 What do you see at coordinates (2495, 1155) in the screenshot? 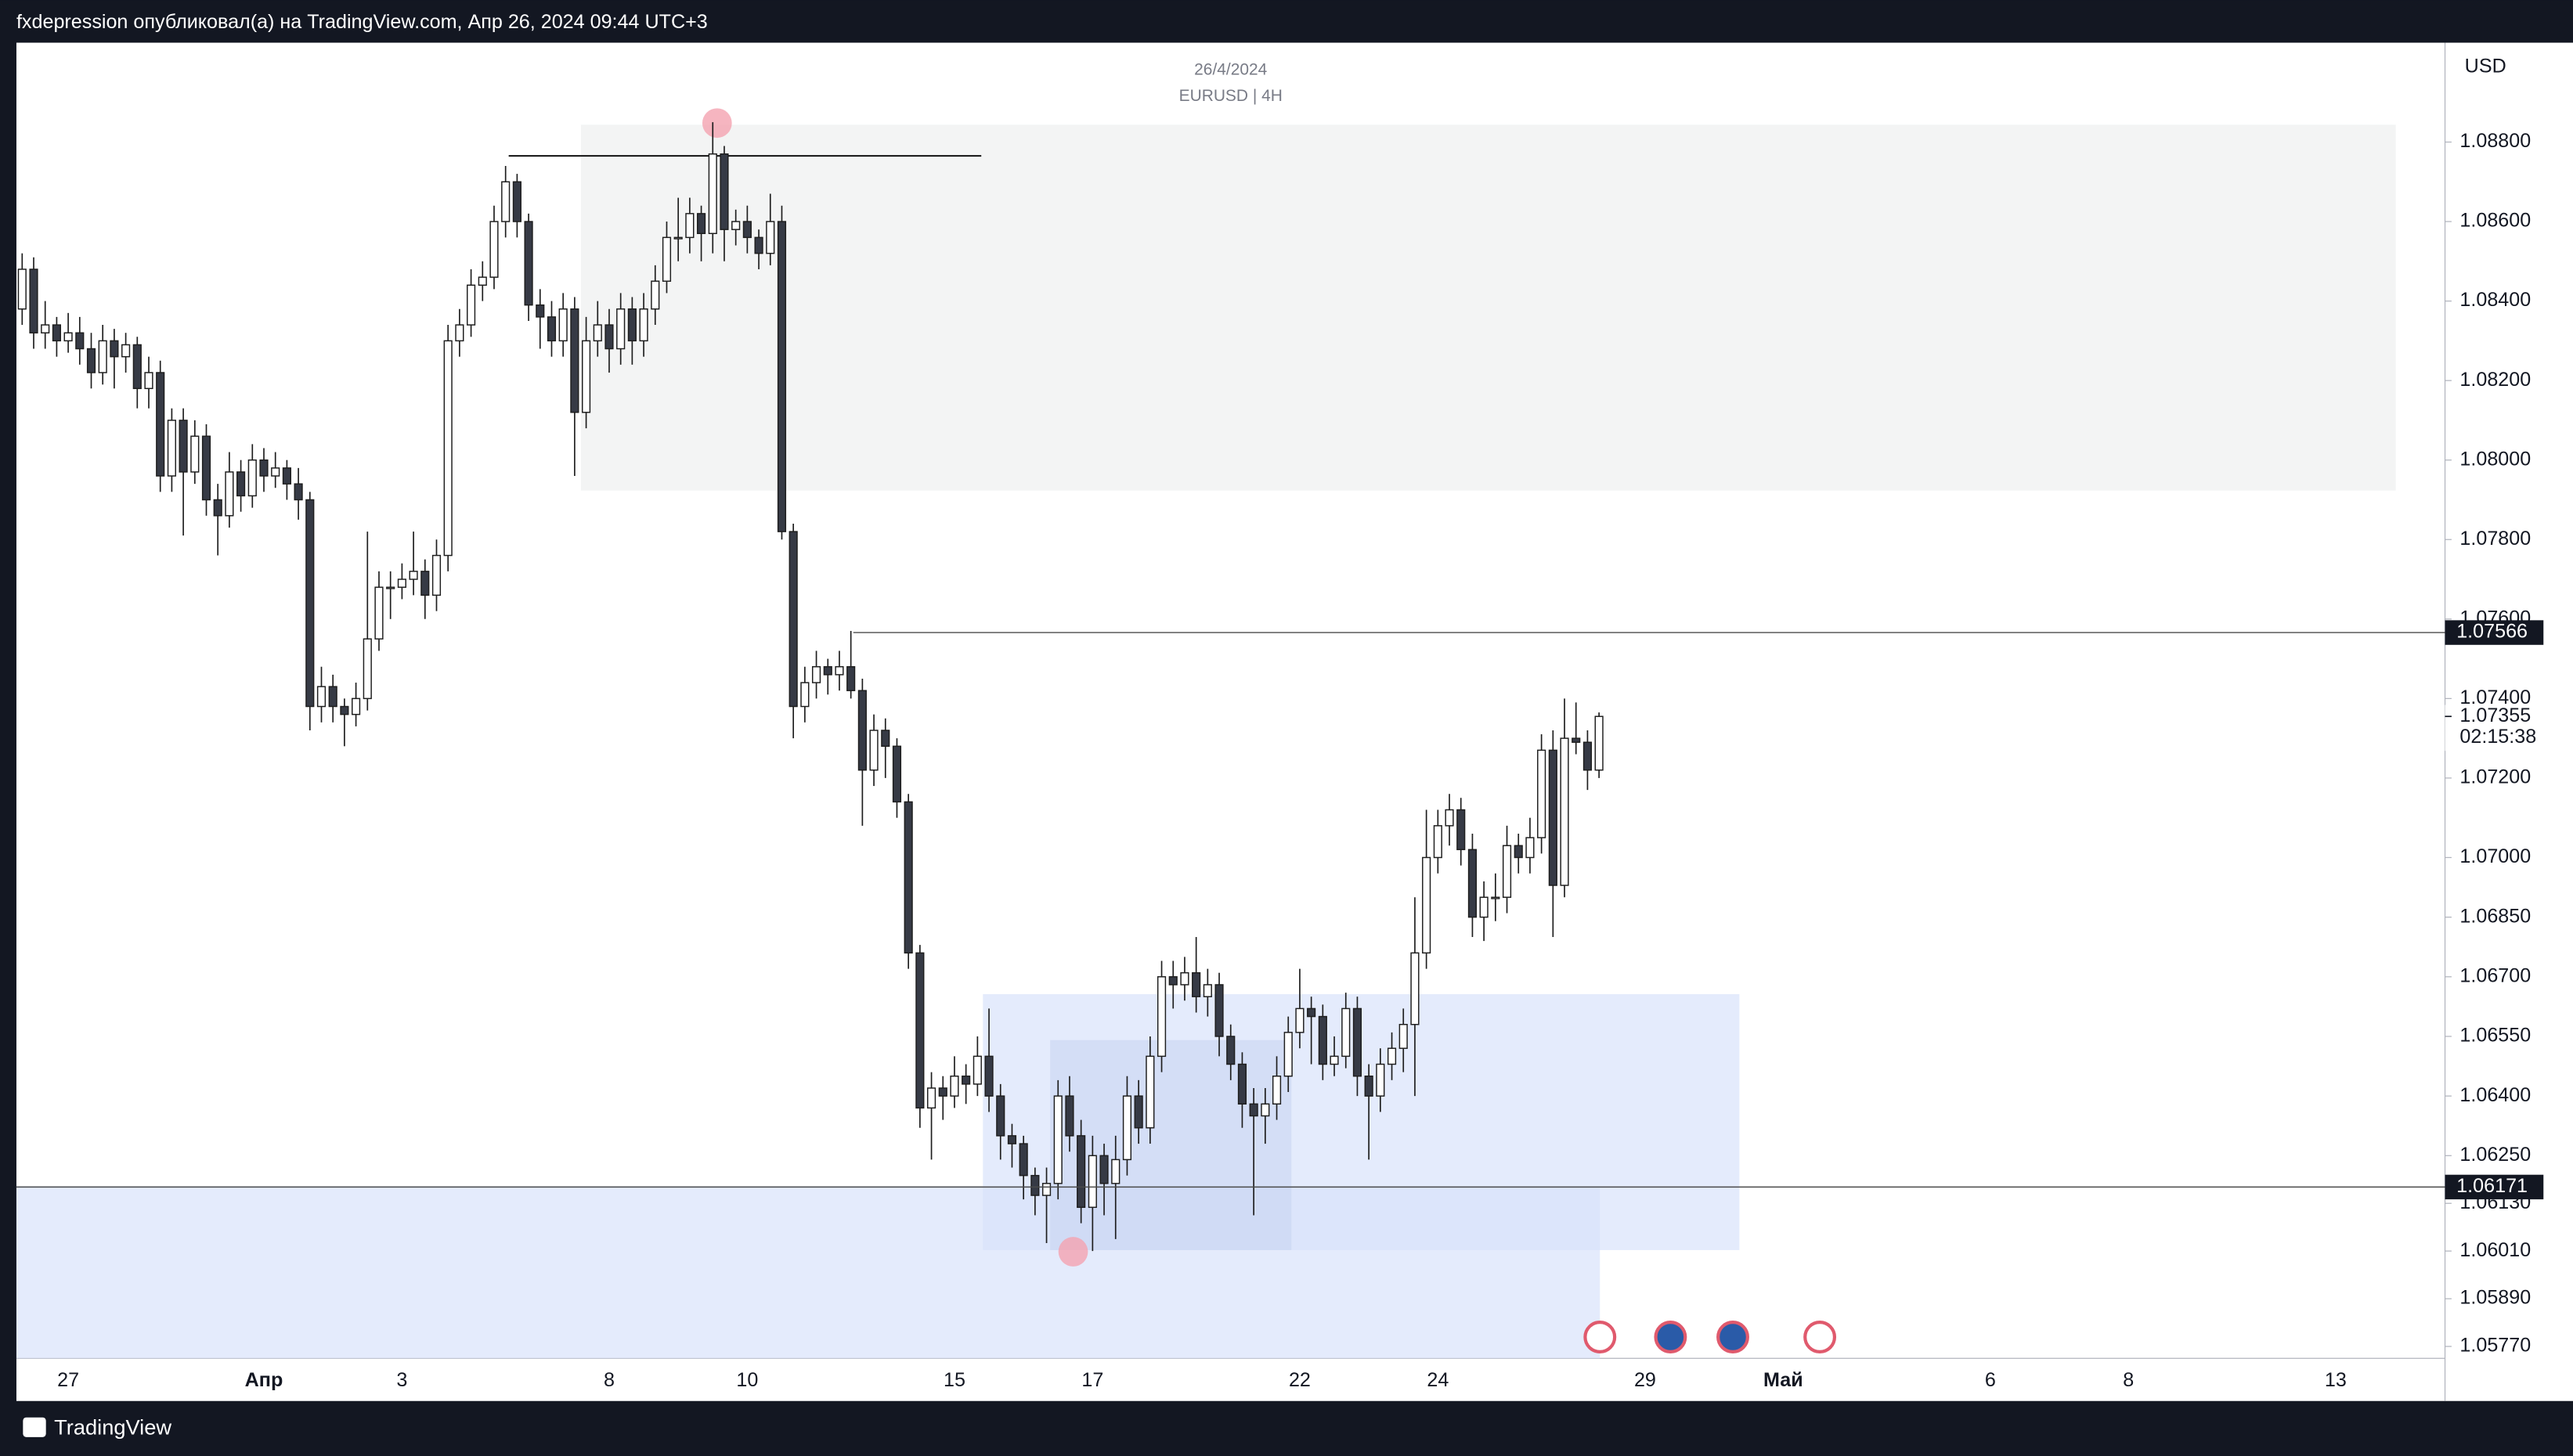
I see `y-tick-label: 1.06250` at bounding box center [2495, 1155].